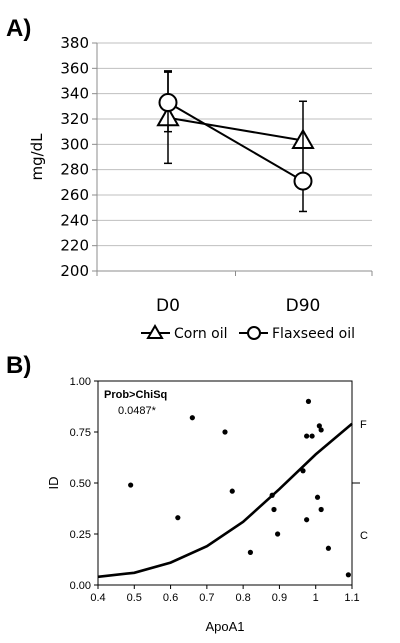  What do you see at coordinates (137, 411) in the screenshot?
I see `panel-b-annotation-value: 0.0487*` at bounding box center [137, 411].